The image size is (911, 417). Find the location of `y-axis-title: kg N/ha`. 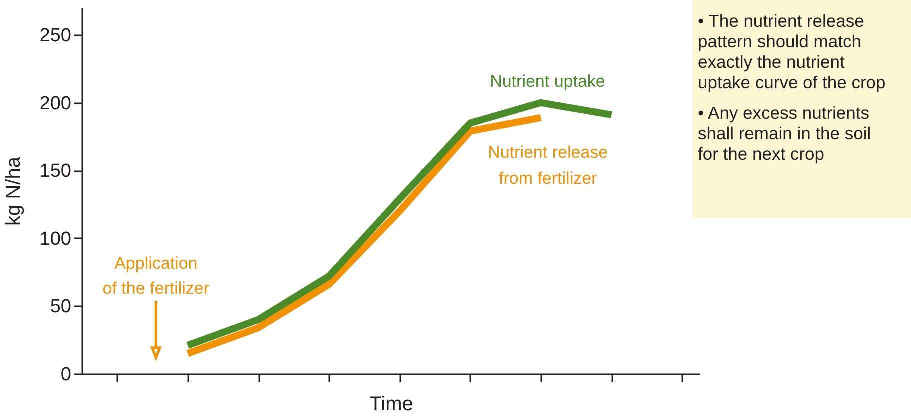

y-axis-title: kg N/ha is located at coordinates (13, 191).